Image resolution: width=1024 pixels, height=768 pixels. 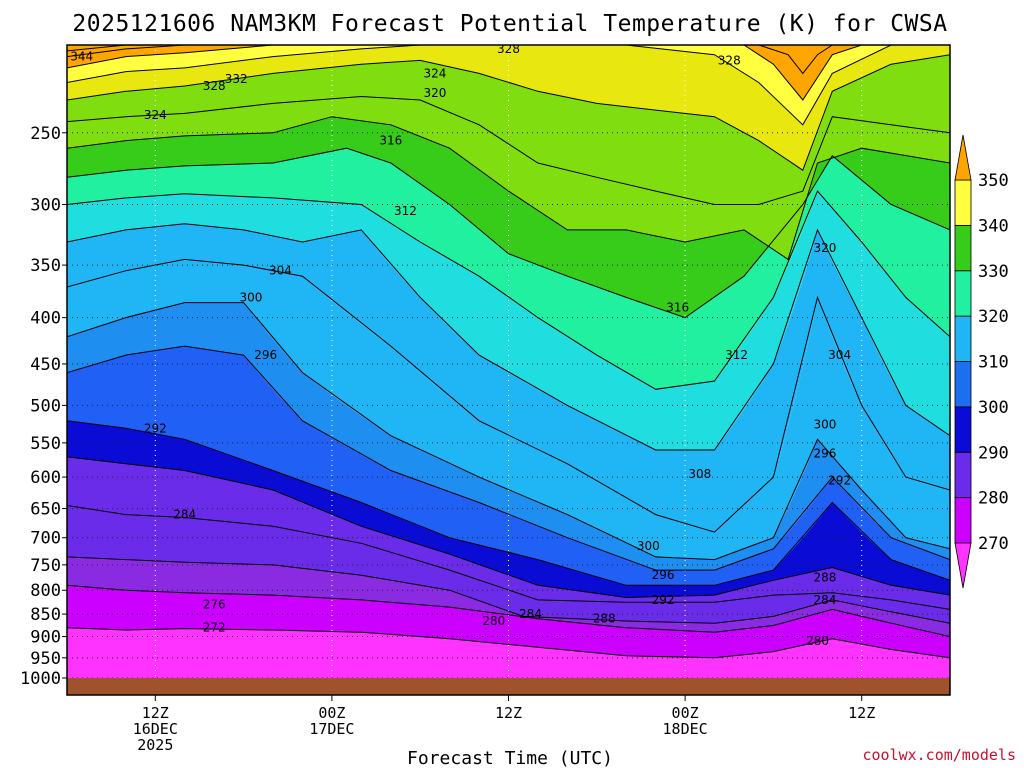 What do you see at coordinates (214, 605) in the screenshot?
I see `contour-label: 276` at bounding box center [214, 605].